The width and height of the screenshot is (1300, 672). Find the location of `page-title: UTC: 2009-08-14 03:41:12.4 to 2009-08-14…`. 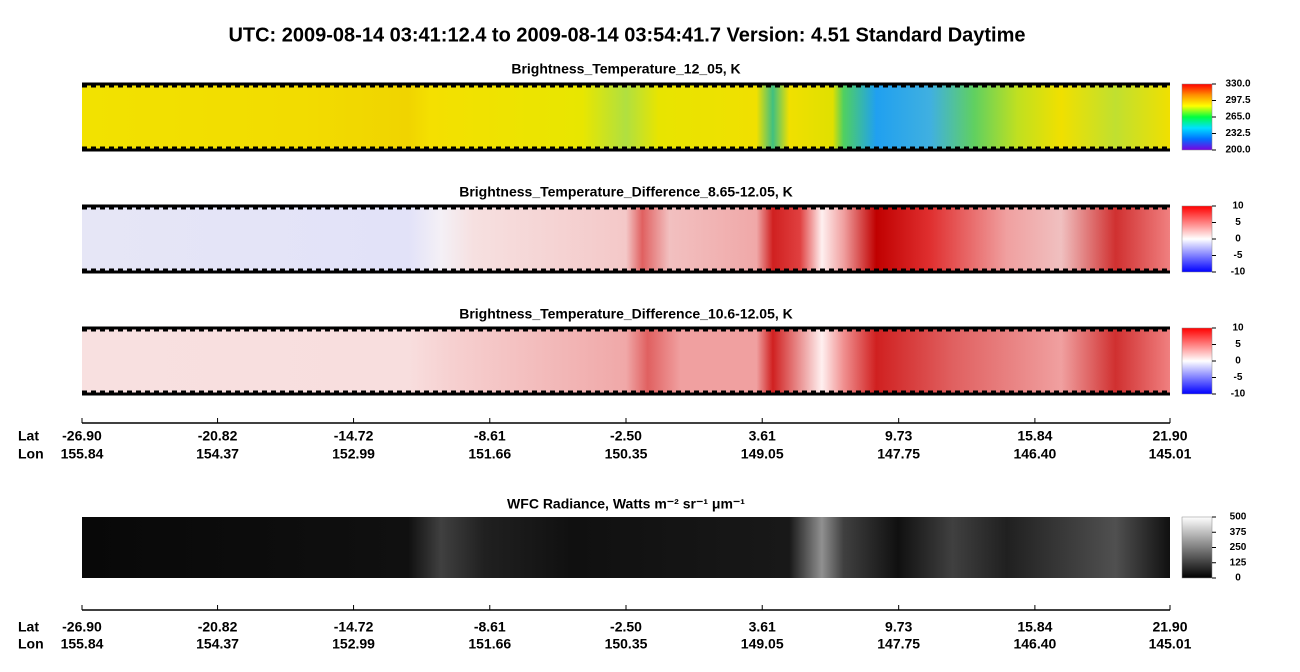

page-title: UTC: 2009-08-14 03:41:12.4 to 2009-08-14… is located at coordinates (626, 35).